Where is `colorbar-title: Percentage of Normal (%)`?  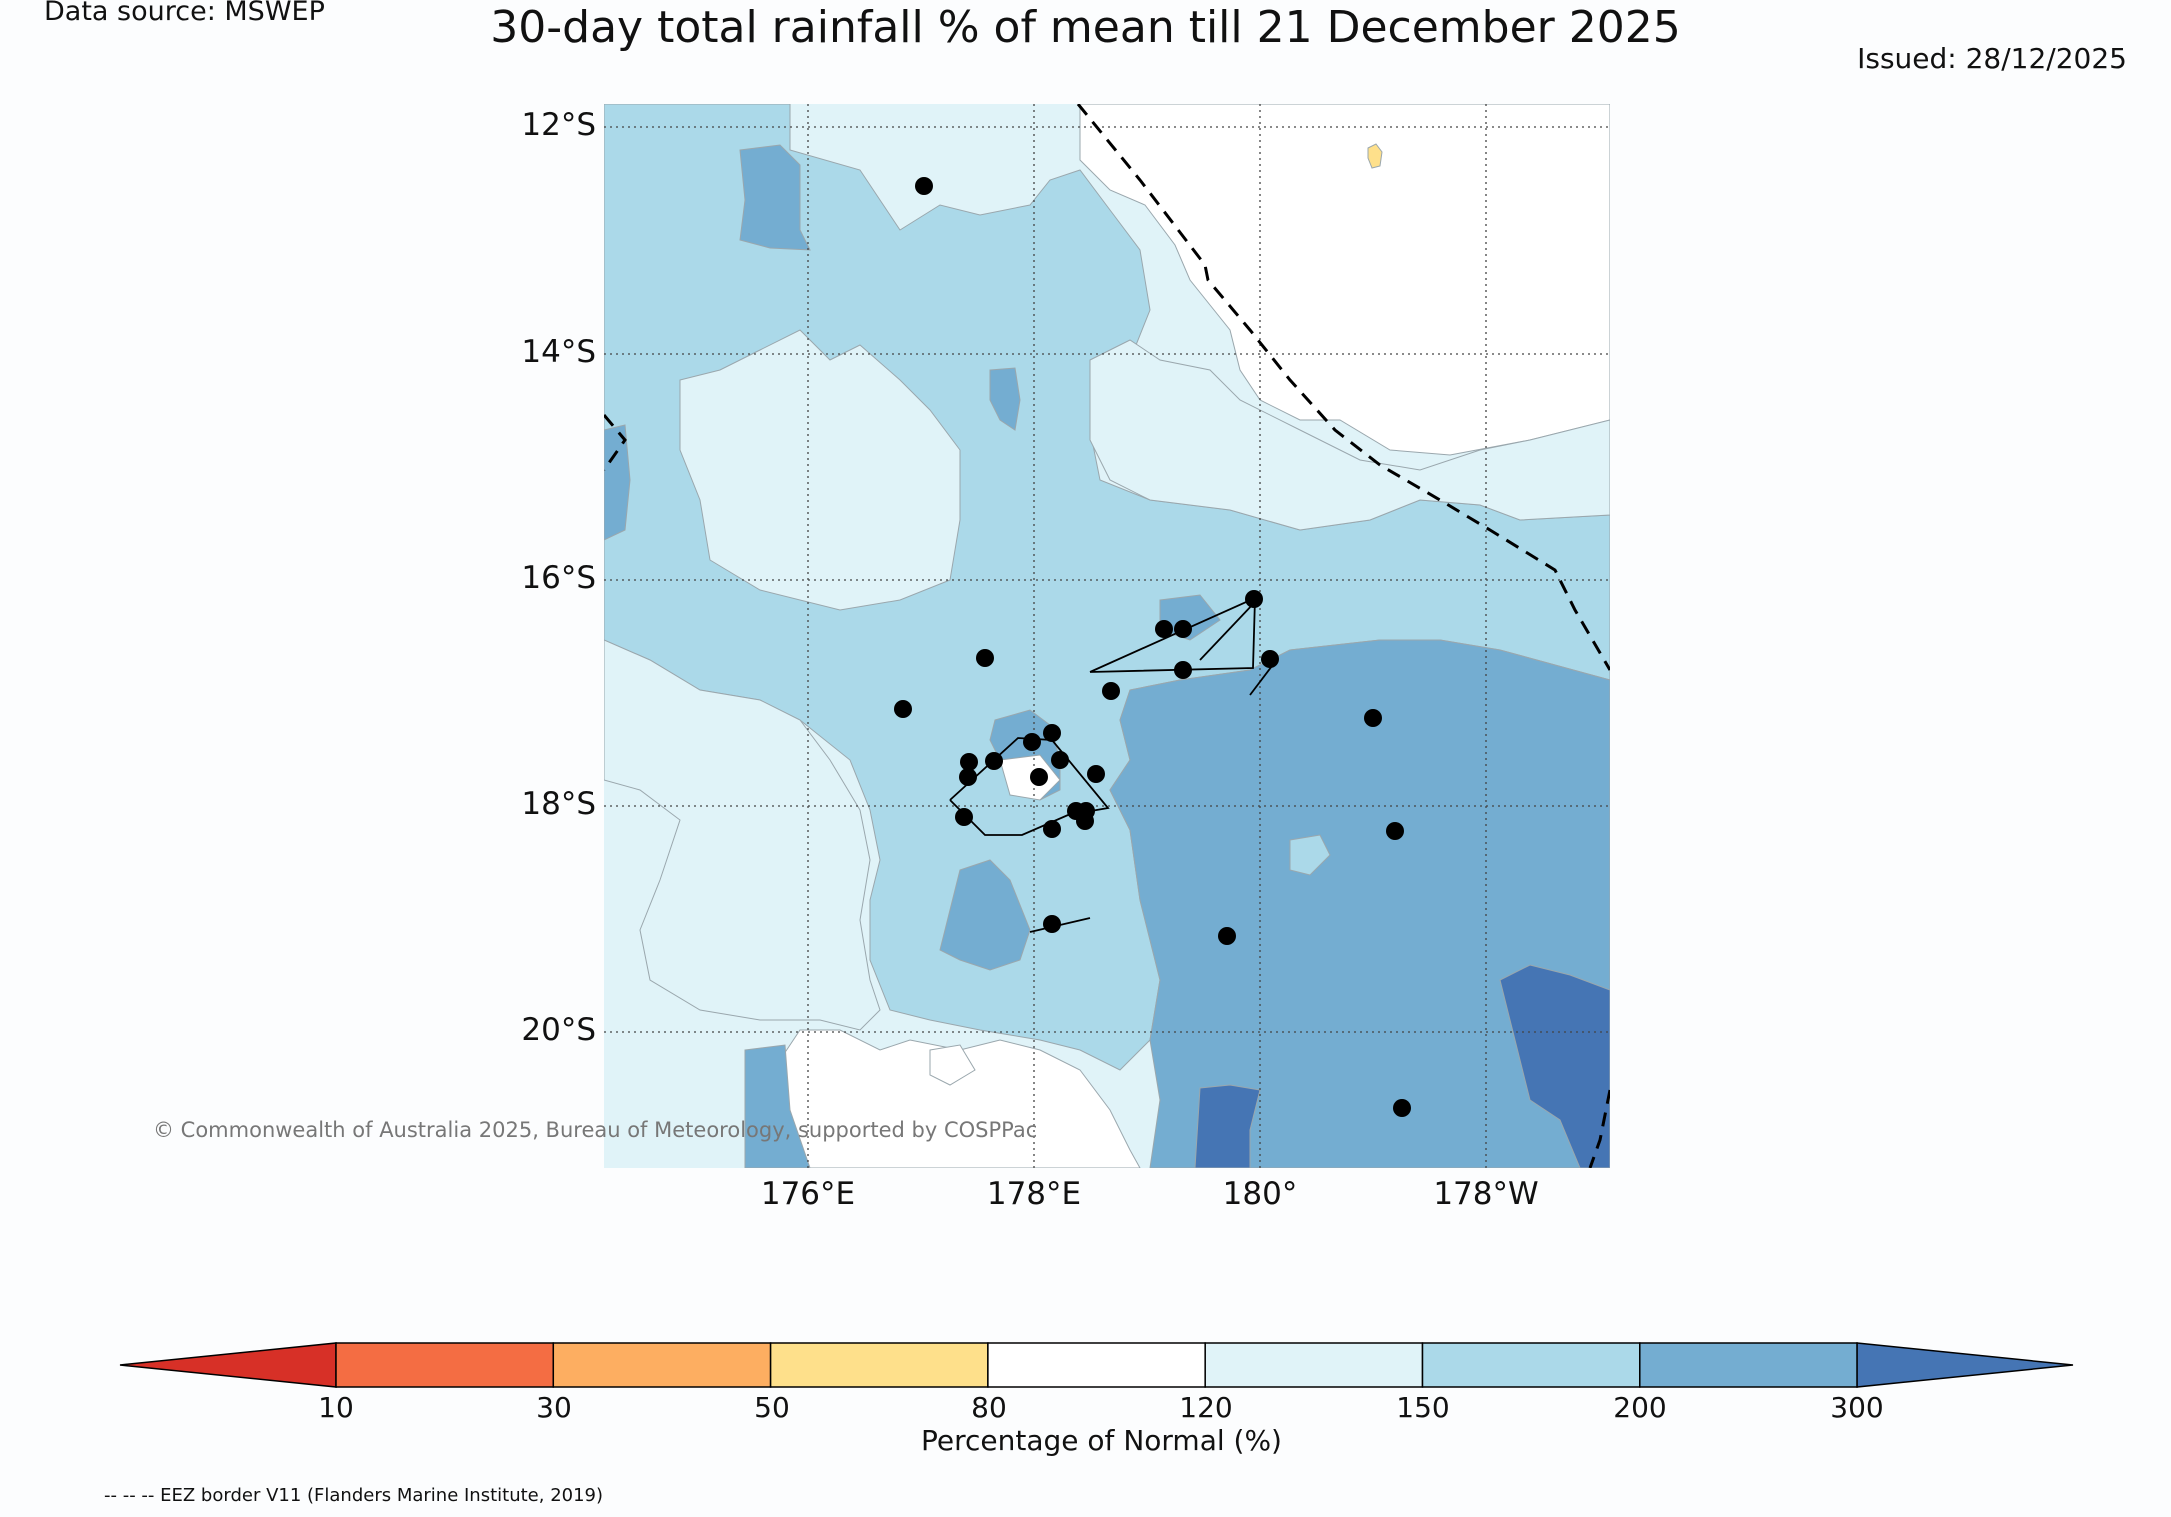 colorbar-title: Percentage of Normal (%) is located at coordinates (1101, 1440).